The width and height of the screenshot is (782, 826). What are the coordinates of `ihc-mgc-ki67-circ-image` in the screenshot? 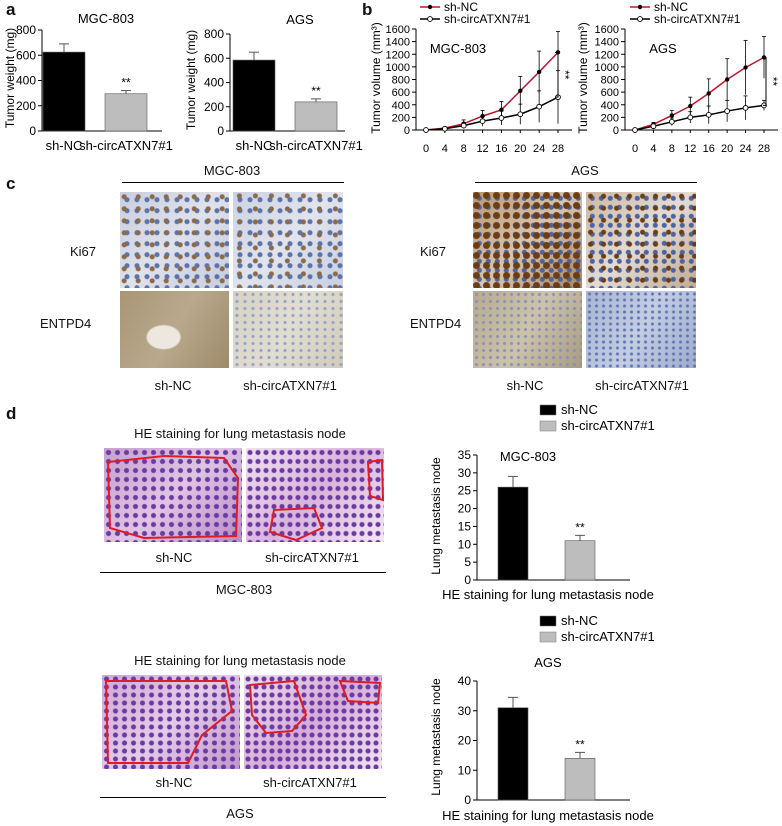 It's located at (288, 240).